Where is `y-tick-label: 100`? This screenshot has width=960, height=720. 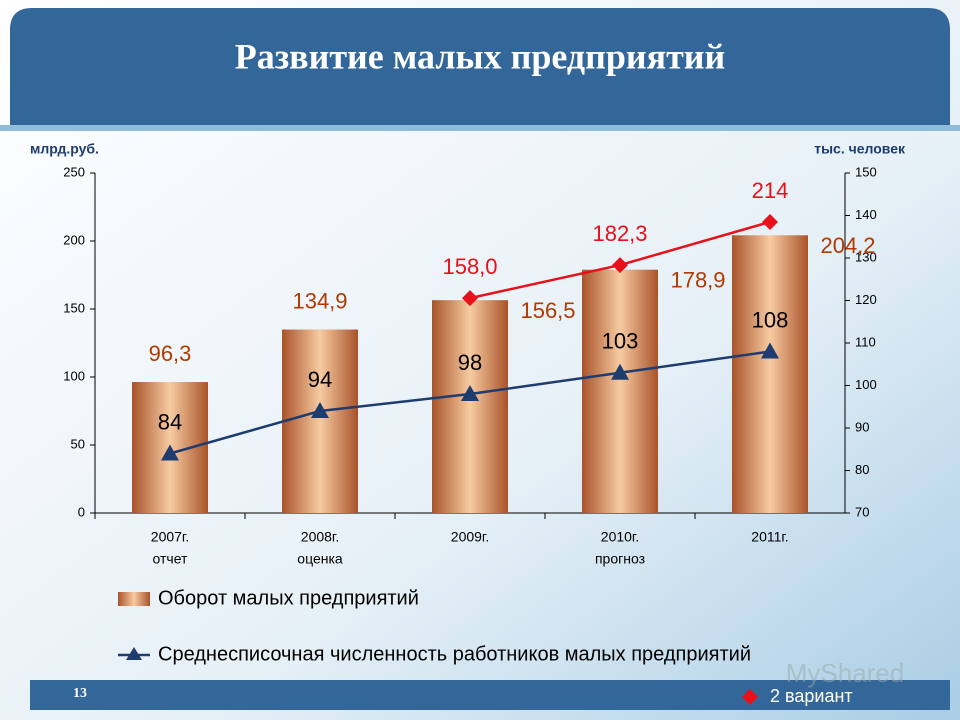
y-tick-label: 100 is located at coordinates (74, 375).